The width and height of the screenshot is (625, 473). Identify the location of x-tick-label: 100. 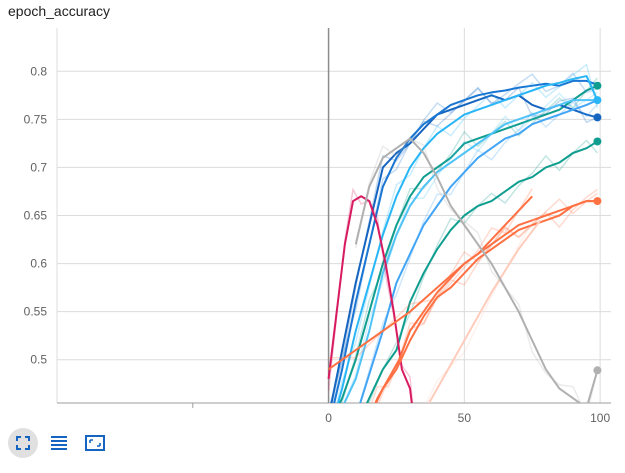
(600, 418).